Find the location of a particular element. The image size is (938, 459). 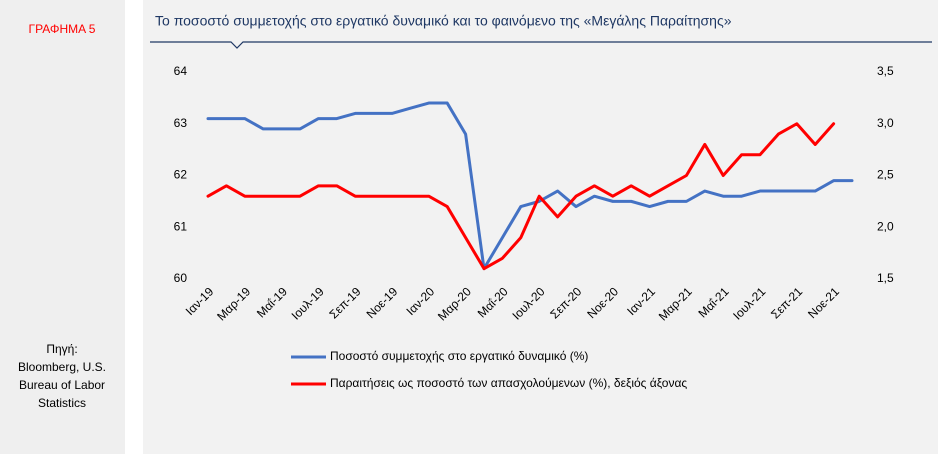

y2-tick-label: 1,5 is located at coordinates (885, 278).